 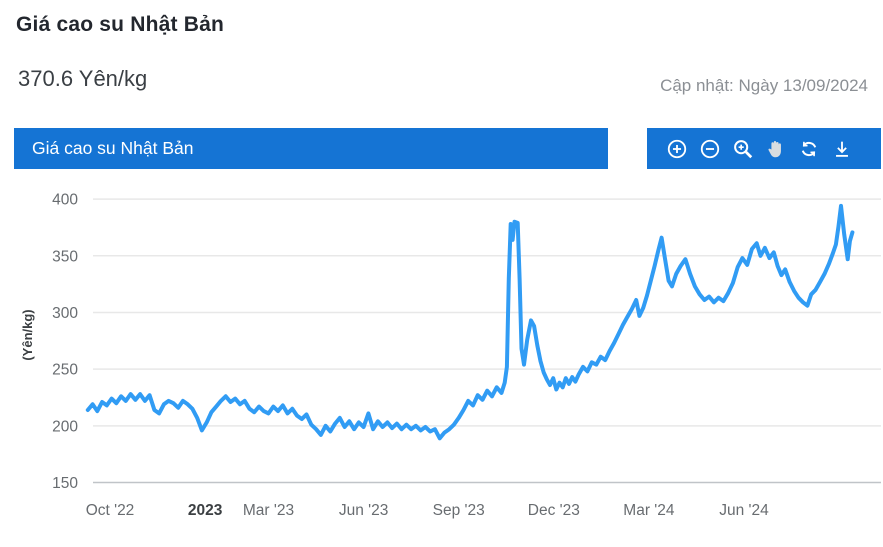 What do you see at coordinates (65, 256) in the screenshot?
I see `y-tick-label: 350` at bounding box center [65, 256].